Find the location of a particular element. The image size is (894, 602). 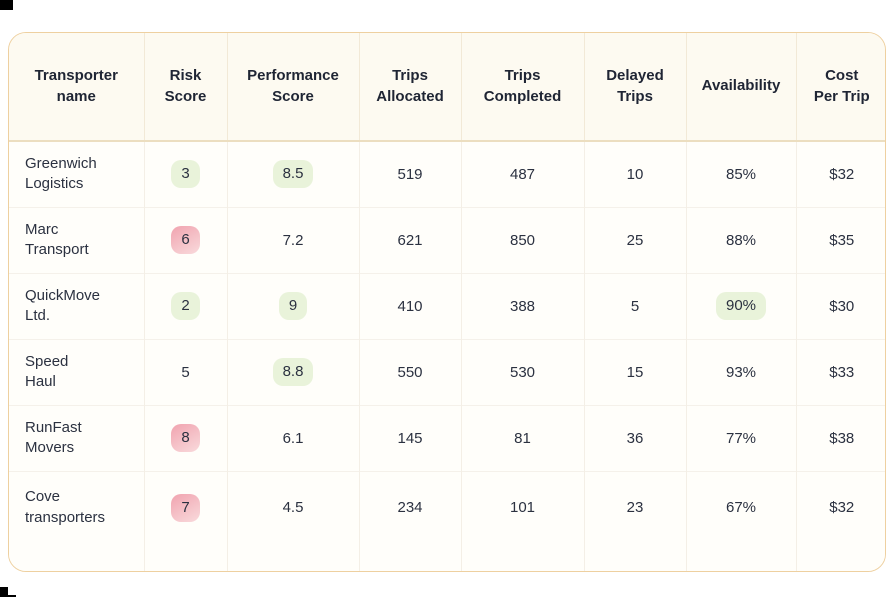

trips-completed: 487 is located at coordinates (522, 174).